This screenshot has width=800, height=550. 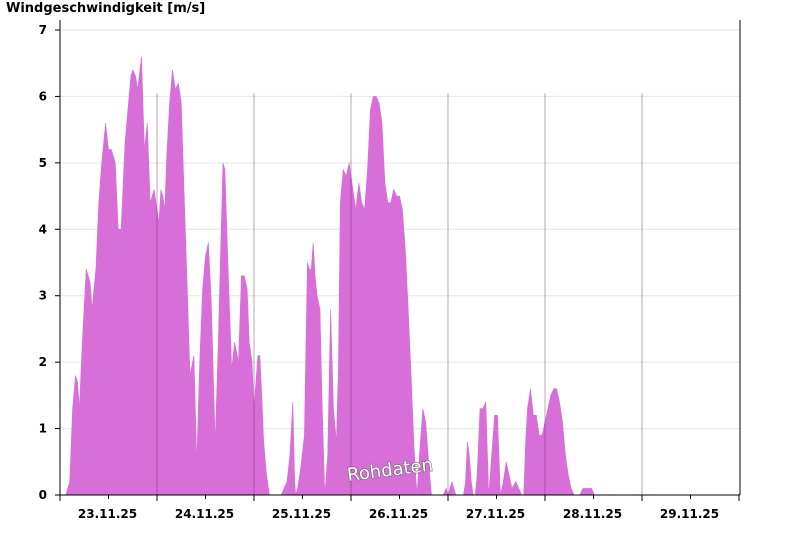 I want to click on x-tick-label: 23.11.25, so click(x=107, y=514).